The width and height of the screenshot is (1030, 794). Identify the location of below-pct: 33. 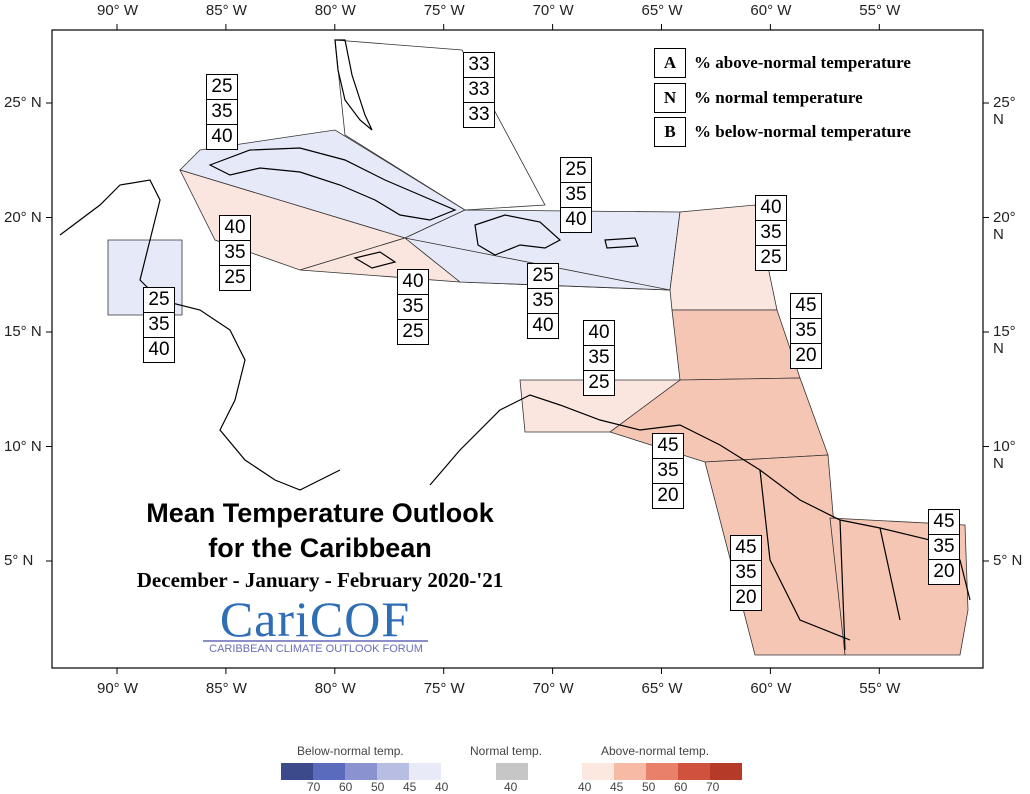
(479, 114).